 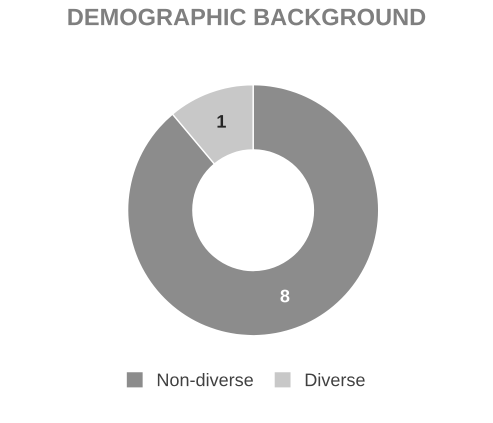 I want to click on data-label: 8, so click(x=285, y=296).